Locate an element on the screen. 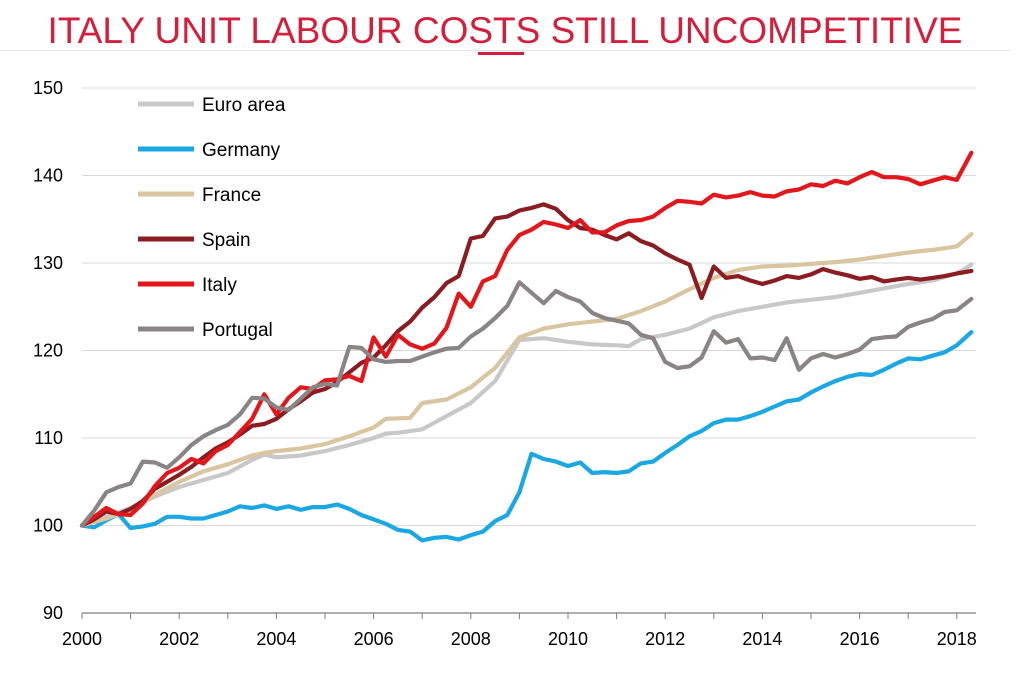 The height and width of the screenshot is (684, 1024). legend-label: Portugal is located at coordinates (237, 330).